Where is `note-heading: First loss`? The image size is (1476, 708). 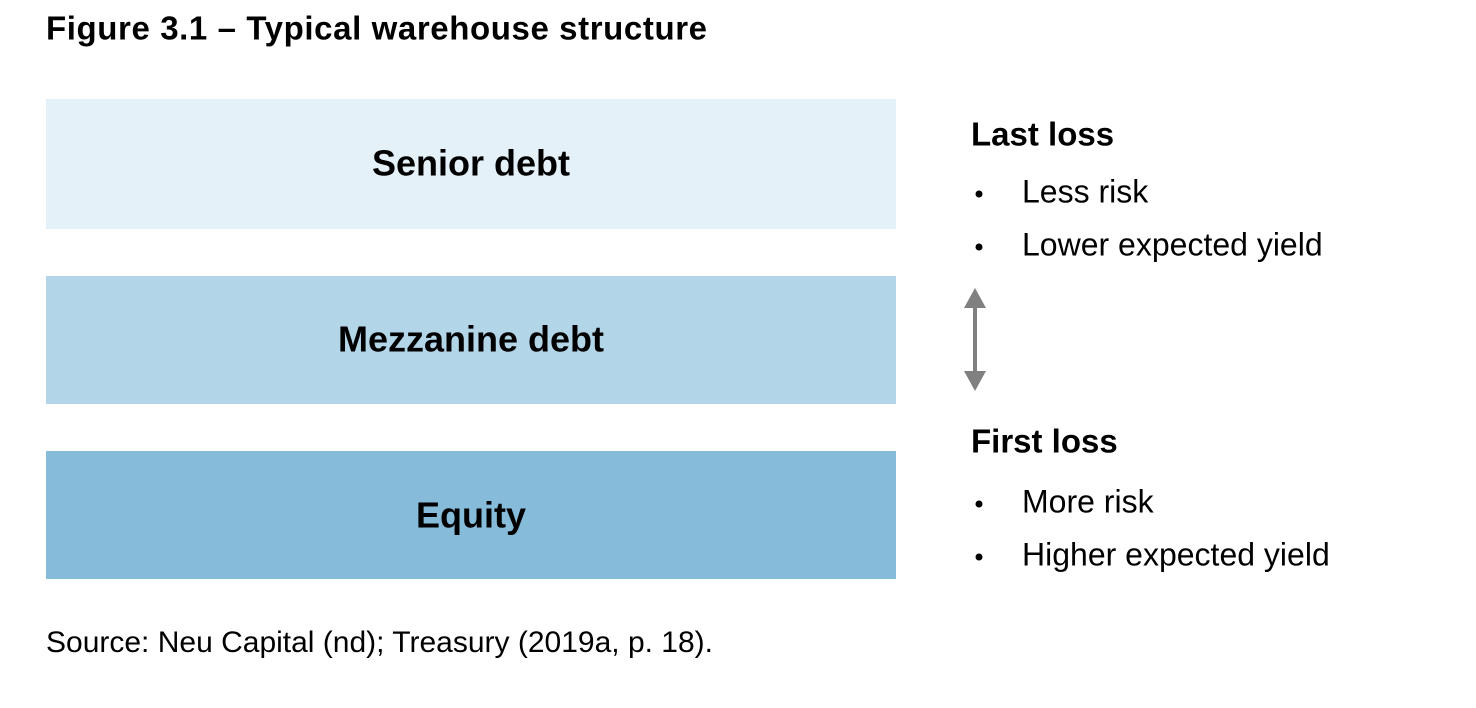 note-heading: First loss is located at coordinates (1044, 441).